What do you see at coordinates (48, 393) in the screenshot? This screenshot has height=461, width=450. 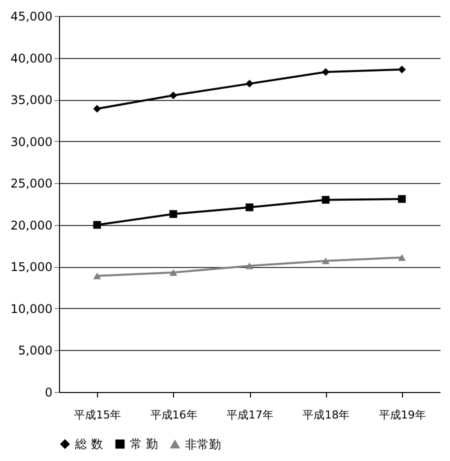 I see `y-tick-label: 0` at bounding box center [48, 393].